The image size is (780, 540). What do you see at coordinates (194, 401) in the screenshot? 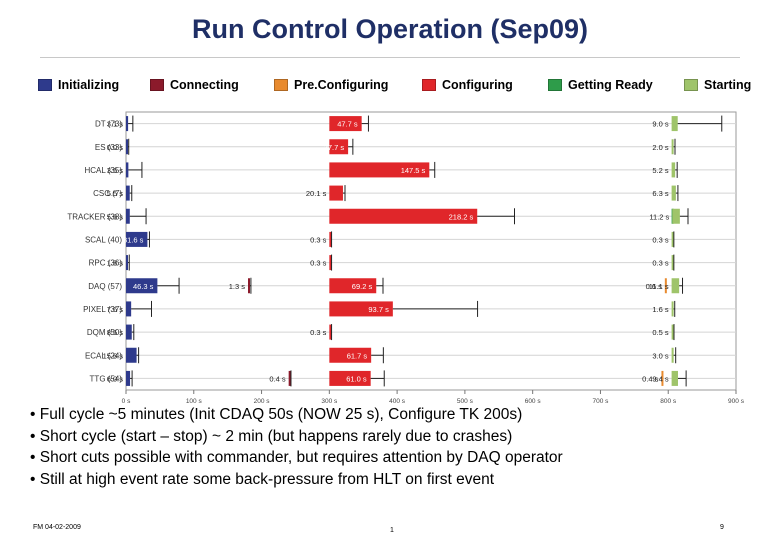
I see `x-tick-label: 100 s` at bounding box center [194, 401].